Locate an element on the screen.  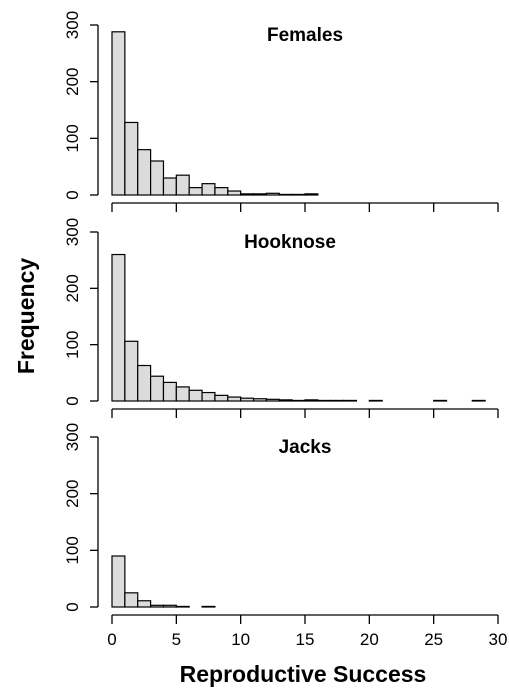
y-tick-label-jacks-200: 200 is located at coordinates (72, 493).